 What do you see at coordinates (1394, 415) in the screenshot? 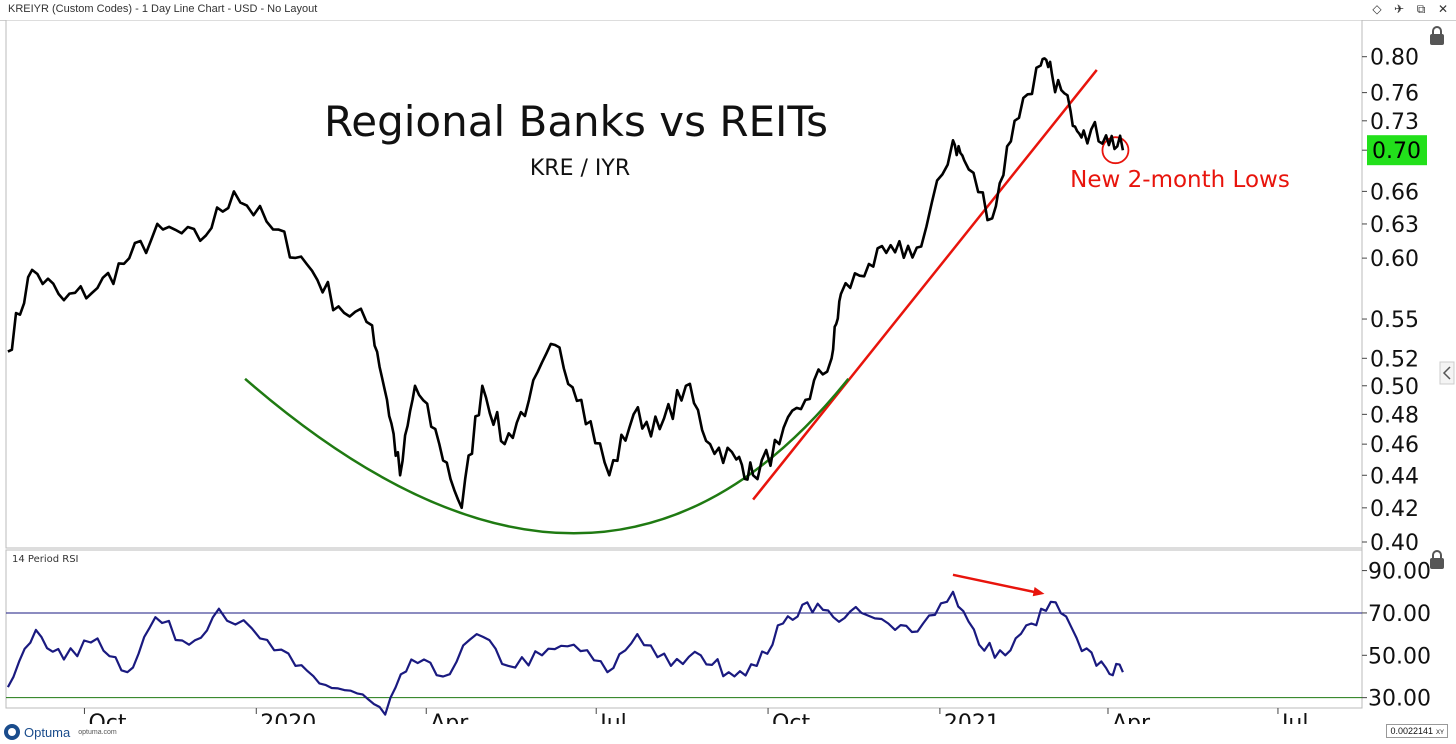
I see `price-tick-label: 0.48` at bounding box center [1394, 415].